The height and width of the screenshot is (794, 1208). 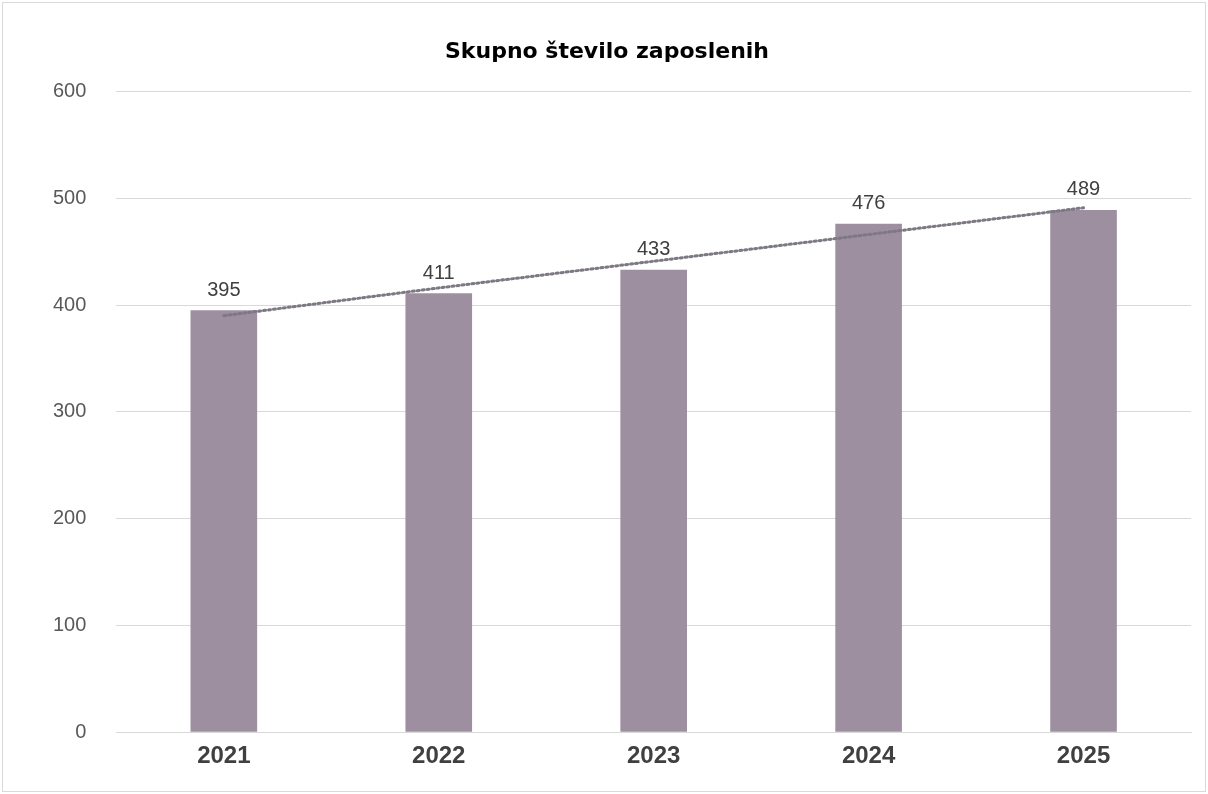 I want to click on y-tick-label: 0, so click(x=81, y=730).